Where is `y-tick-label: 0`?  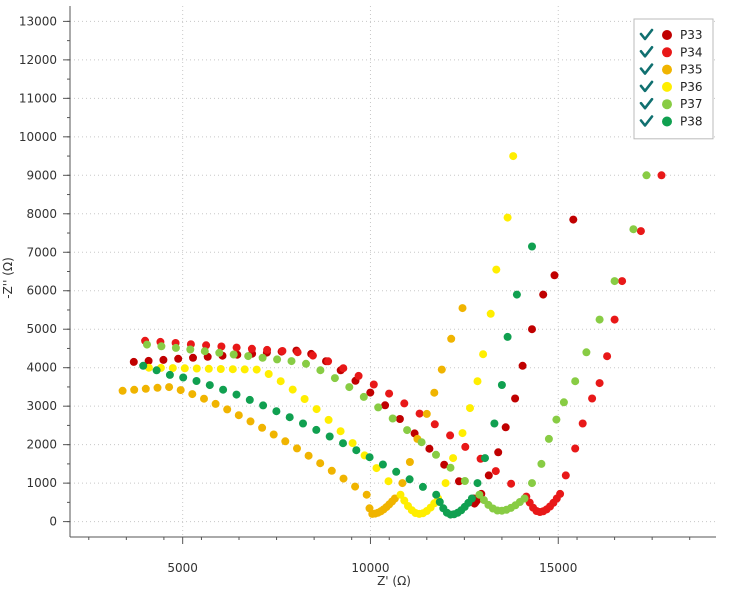 y-tick-label: 0 is located at coordinates (53, 522).